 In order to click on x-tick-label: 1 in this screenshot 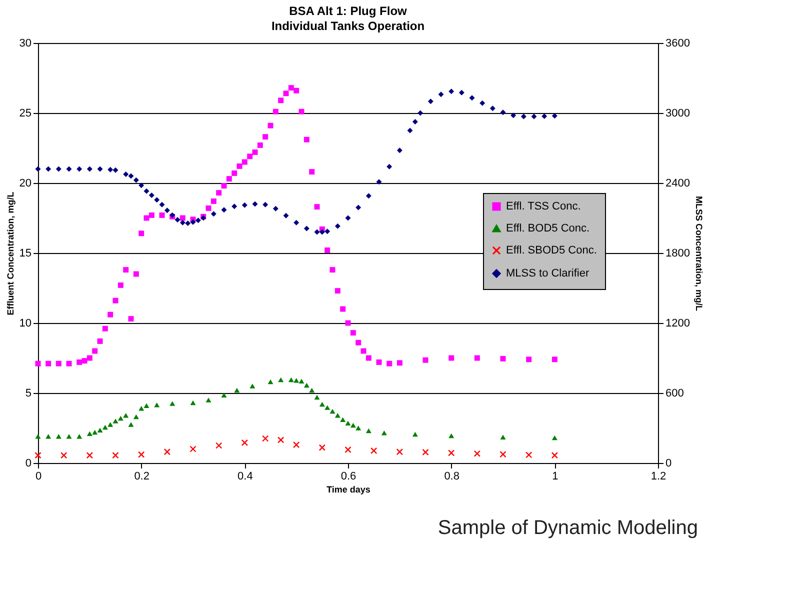, I will do `click(555, 476)`.